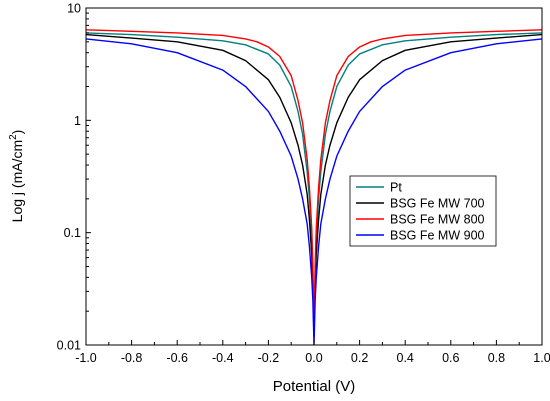  Describe the element at coordinates (396, 188) in the screenshot. I see `legend-label-pt: Pt` at that location.